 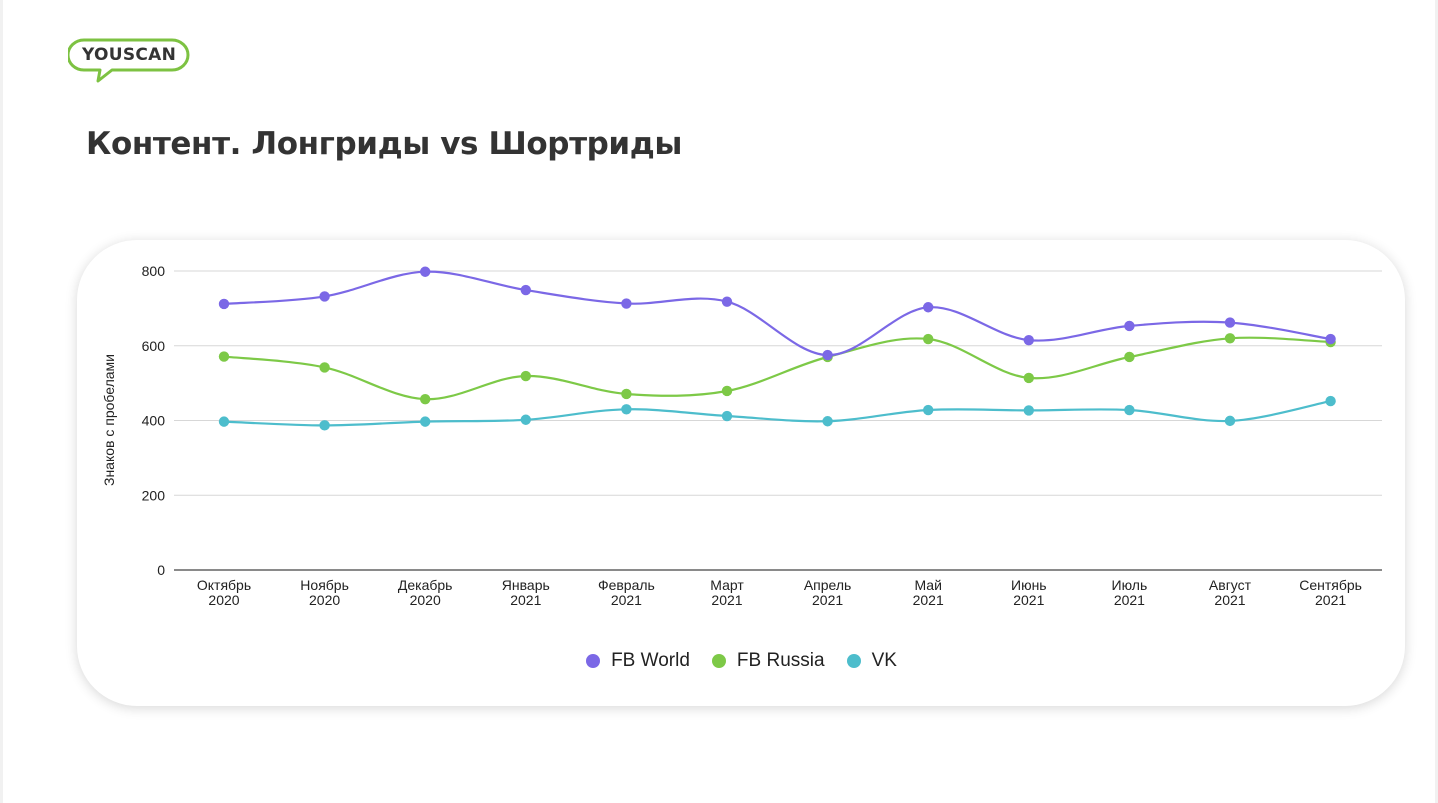 I want to click on logo-speech-bubble-icon, so click(x=128, y=60).